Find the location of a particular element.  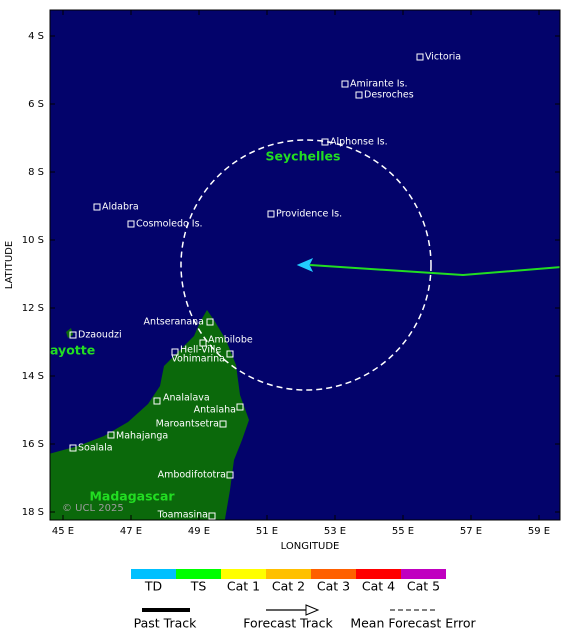

legend-label: Past Track is located at coordinates (165, 623).